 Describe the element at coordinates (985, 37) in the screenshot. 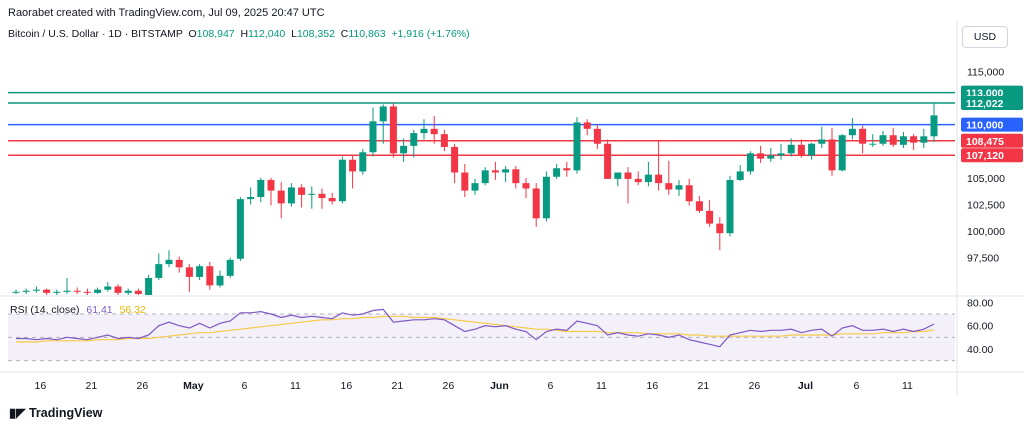

I see `currency-button: USD` at that location.